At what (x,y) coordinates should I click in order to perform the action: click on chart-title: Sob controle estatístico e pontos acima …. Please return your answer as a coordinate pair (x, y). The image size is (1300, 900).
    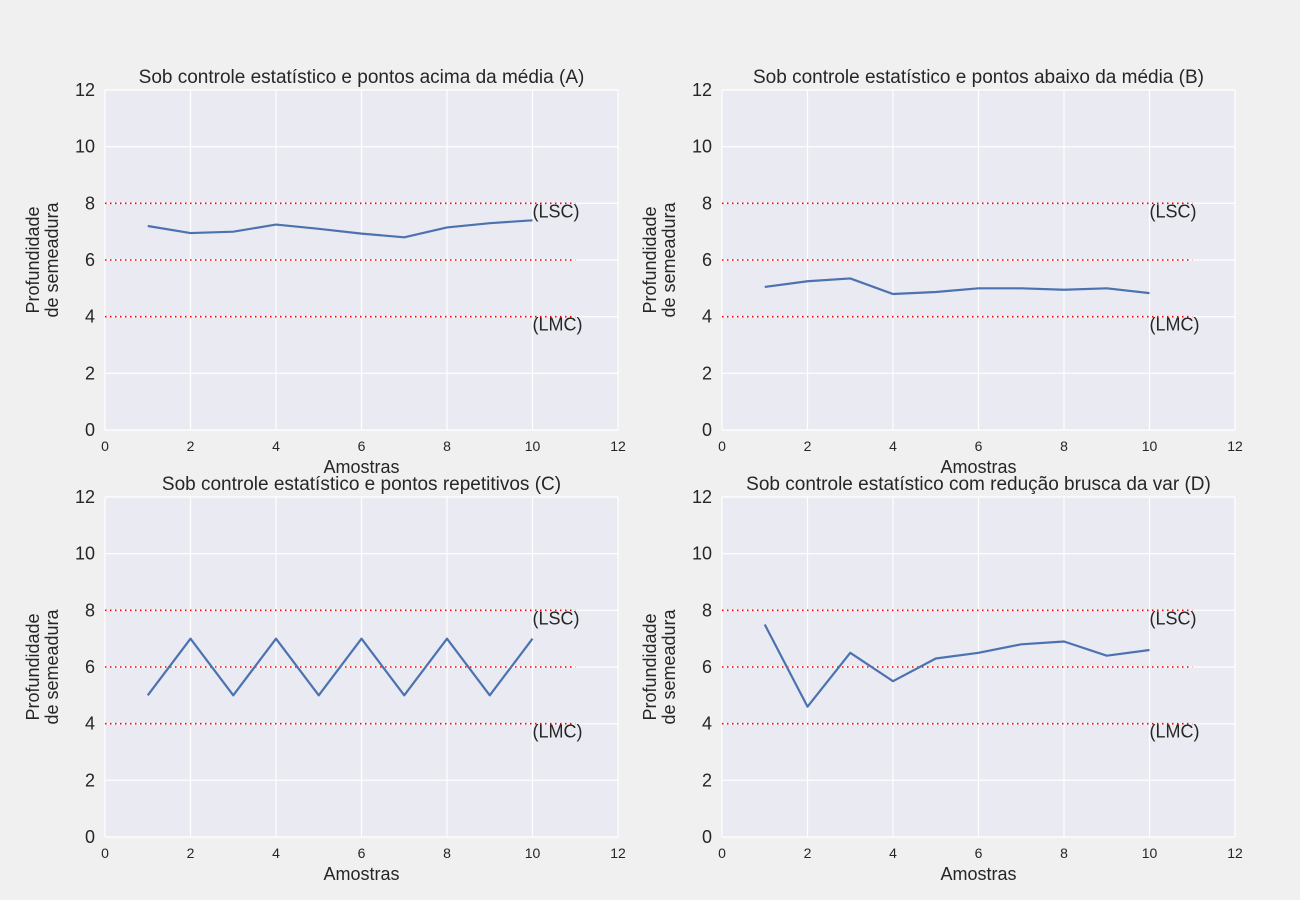
    Looking at the image, I should click on (362, 77).